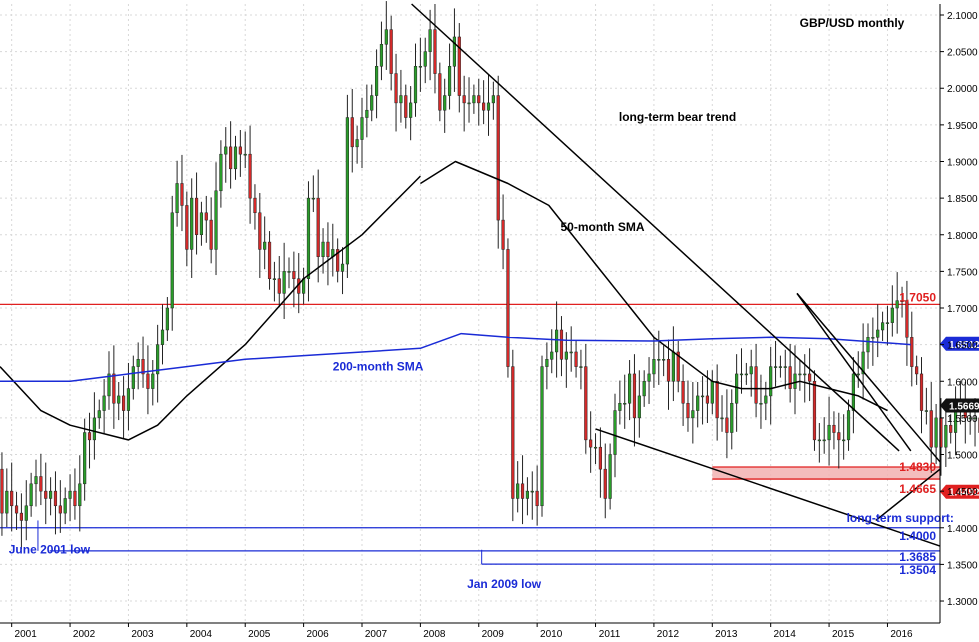  I want to click on x-tick-label: 2015, so click(843, 634).